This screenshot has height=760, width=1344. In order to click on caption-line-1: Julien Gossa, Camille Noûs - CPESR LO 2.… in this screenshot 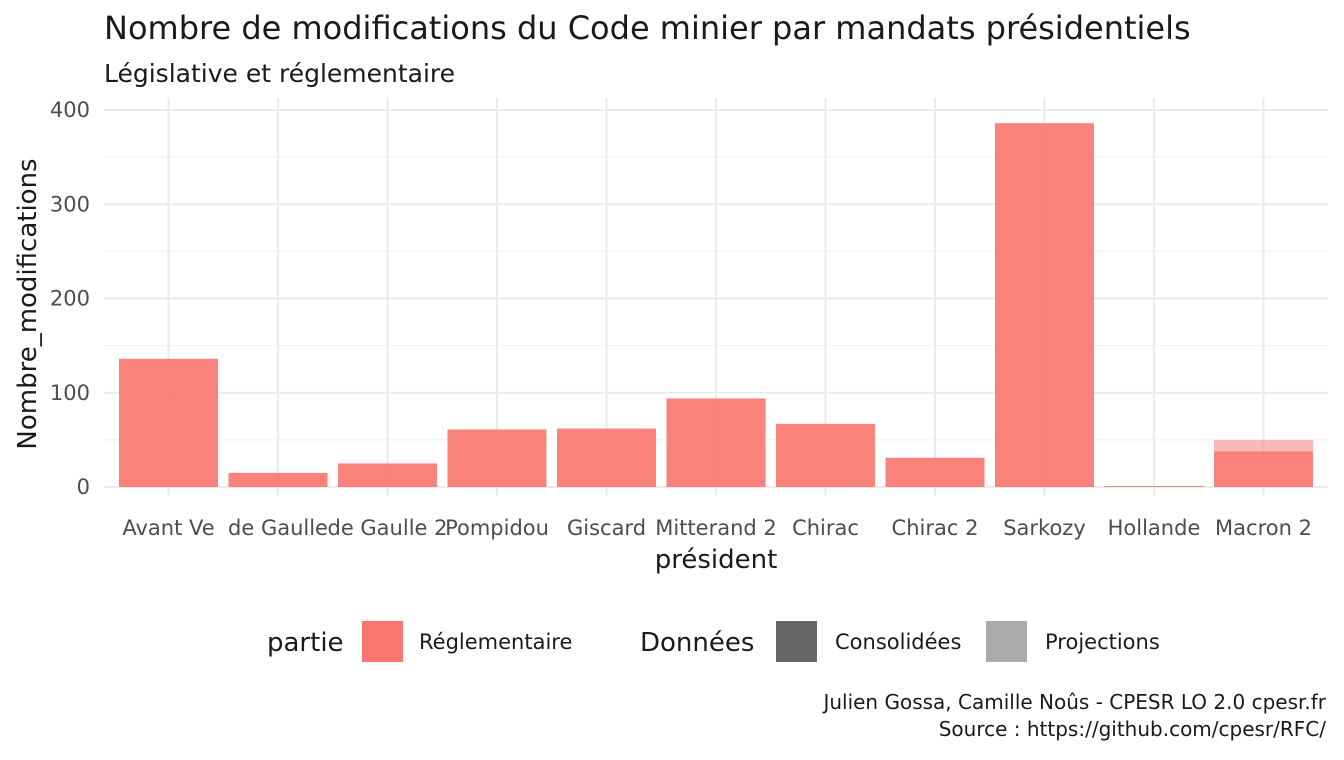, I will do `click(1073, 702)`.